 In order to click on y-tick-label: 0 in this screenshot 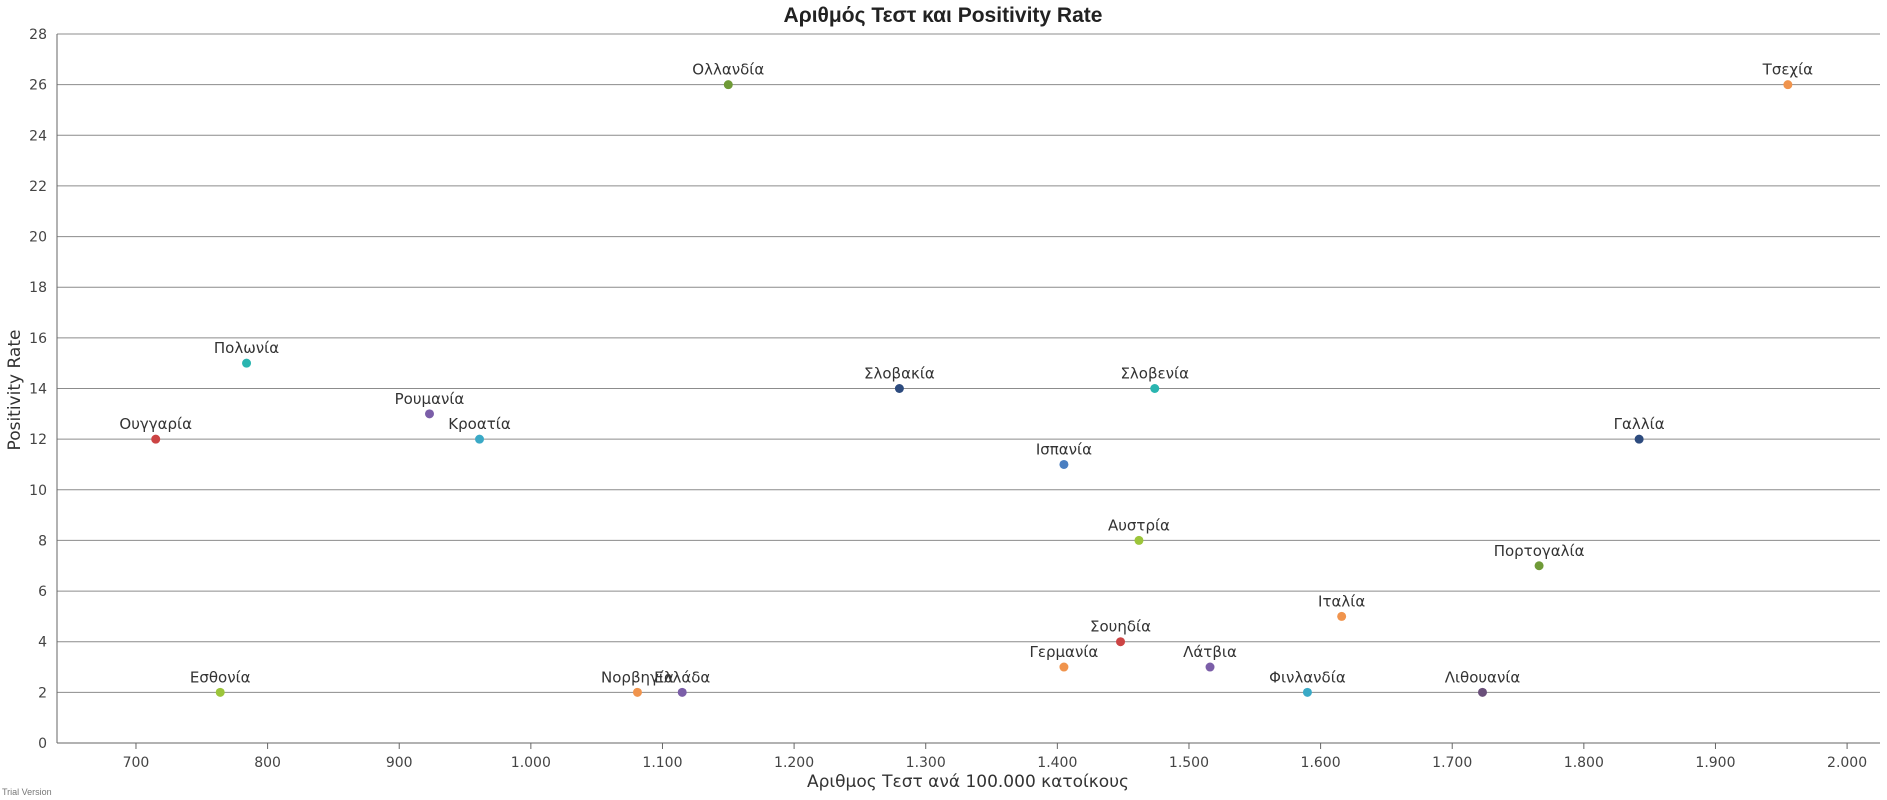, I will do `click(42, 744)`.